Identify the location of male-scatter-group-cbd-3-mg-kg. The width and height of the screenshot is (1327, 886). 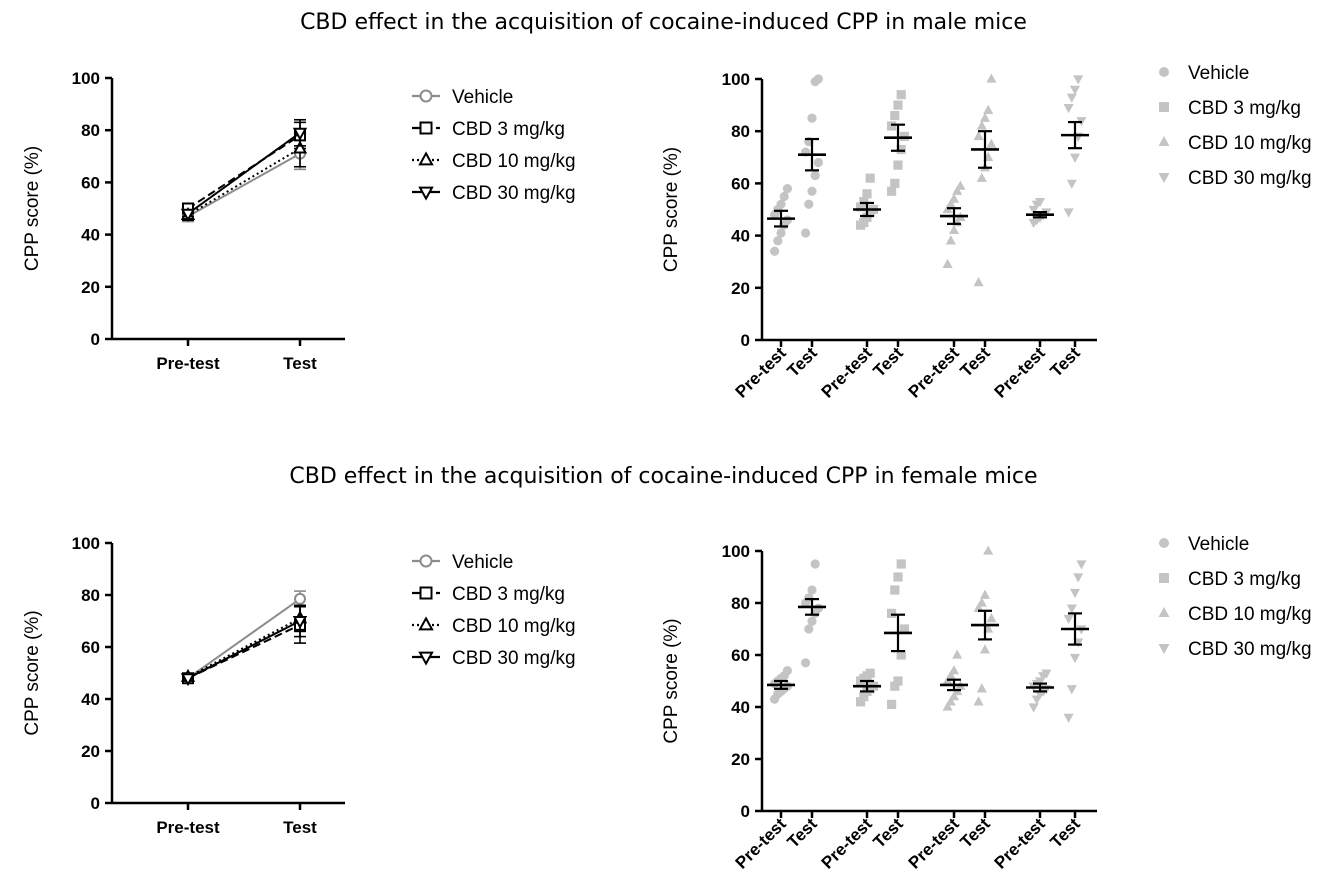
(867, 201).